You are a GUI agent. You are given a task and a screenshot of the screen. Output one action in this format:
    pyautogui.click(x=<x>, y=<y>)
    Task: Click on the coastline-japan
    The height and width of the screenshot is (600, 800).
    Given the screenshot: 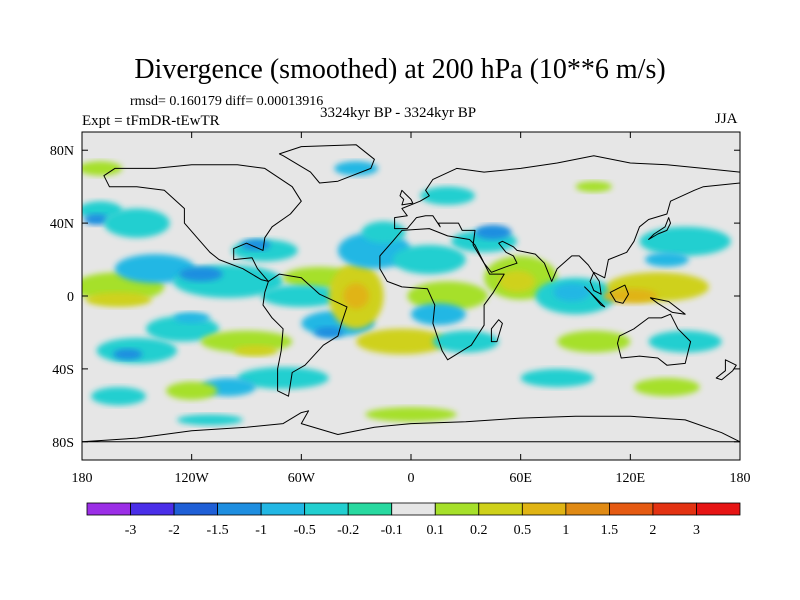 What is the action you would take?
    pyautogui.click(x=659, y=228)
    